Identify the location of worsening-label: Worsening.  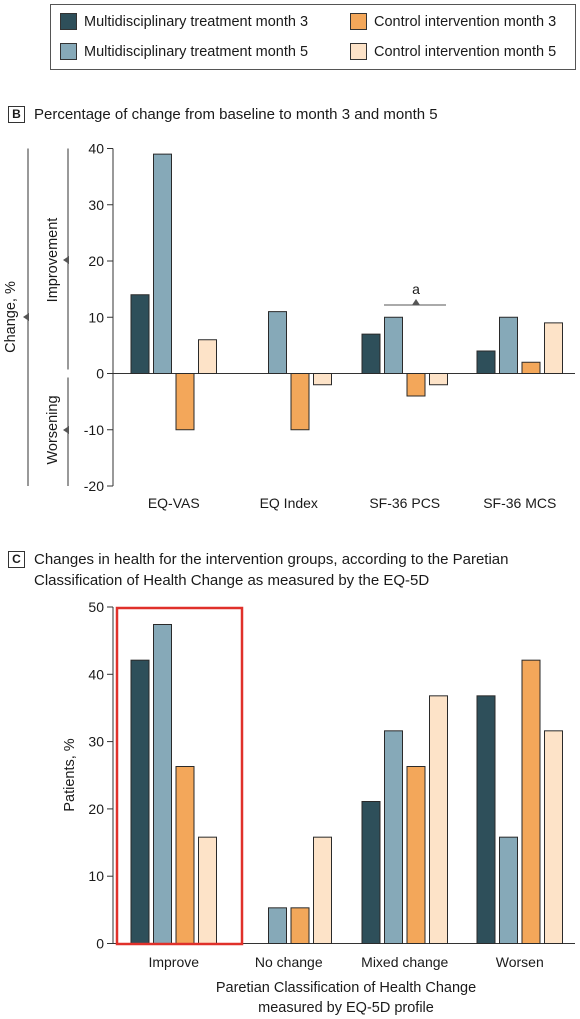
(53, 429).